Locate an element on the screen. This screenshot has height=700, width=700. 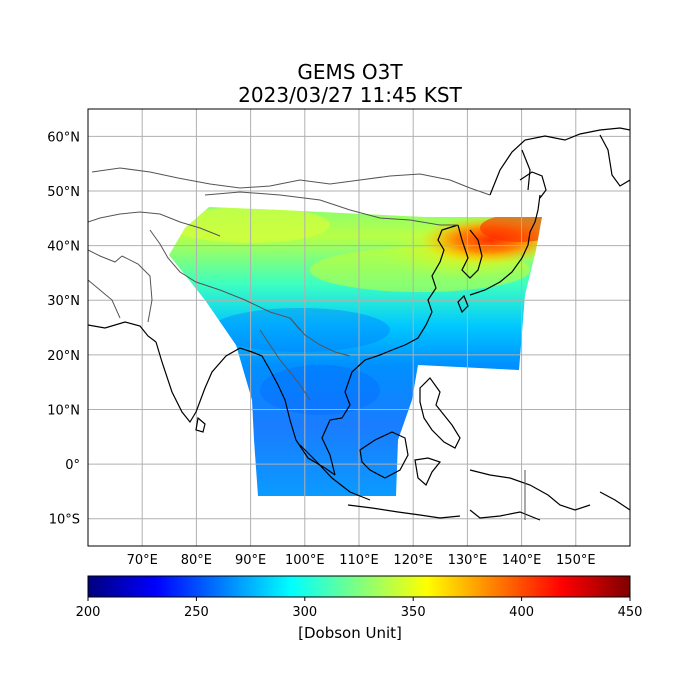
longitude-tick-label: 110°E is located at coordinates (359, 560).